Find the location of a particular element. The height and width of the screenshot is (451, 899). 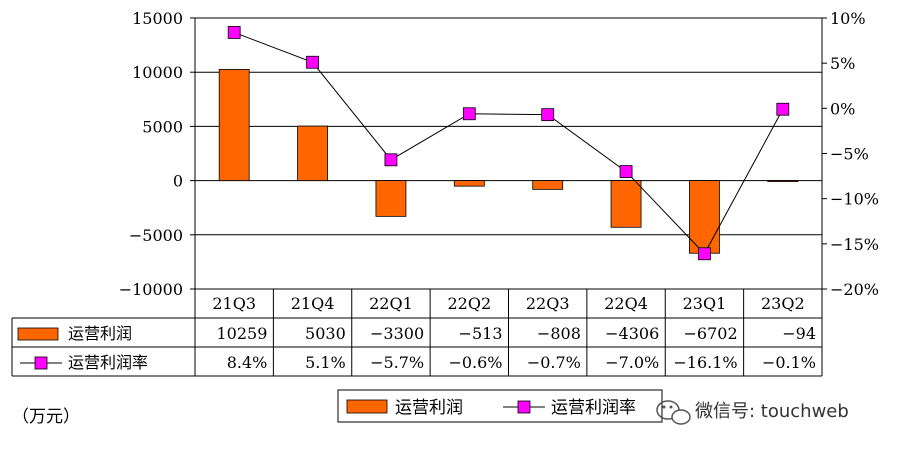

row-bar-swatch is located at coordinates (38, 334).